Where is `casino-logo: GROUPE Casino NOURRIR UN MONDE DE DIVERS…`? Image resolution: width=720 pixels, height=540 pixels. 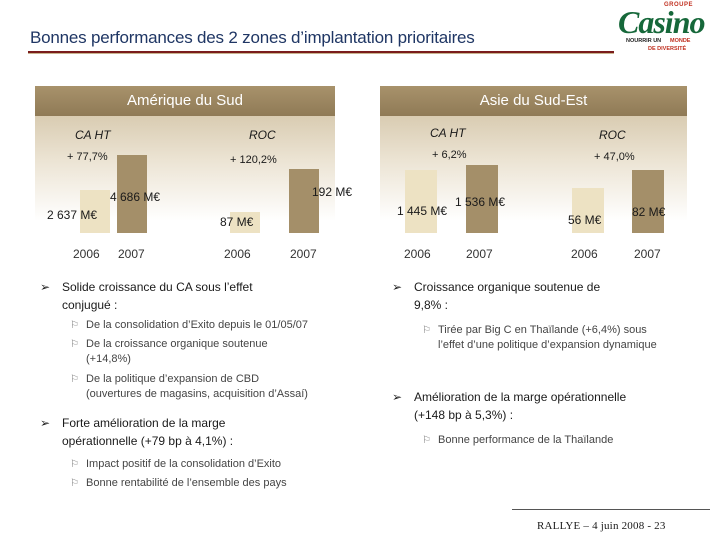 casino-logo: GROUPE Casino NOURRIR UN MONDE DE DIVERS… is located at coordinates (666, 27).